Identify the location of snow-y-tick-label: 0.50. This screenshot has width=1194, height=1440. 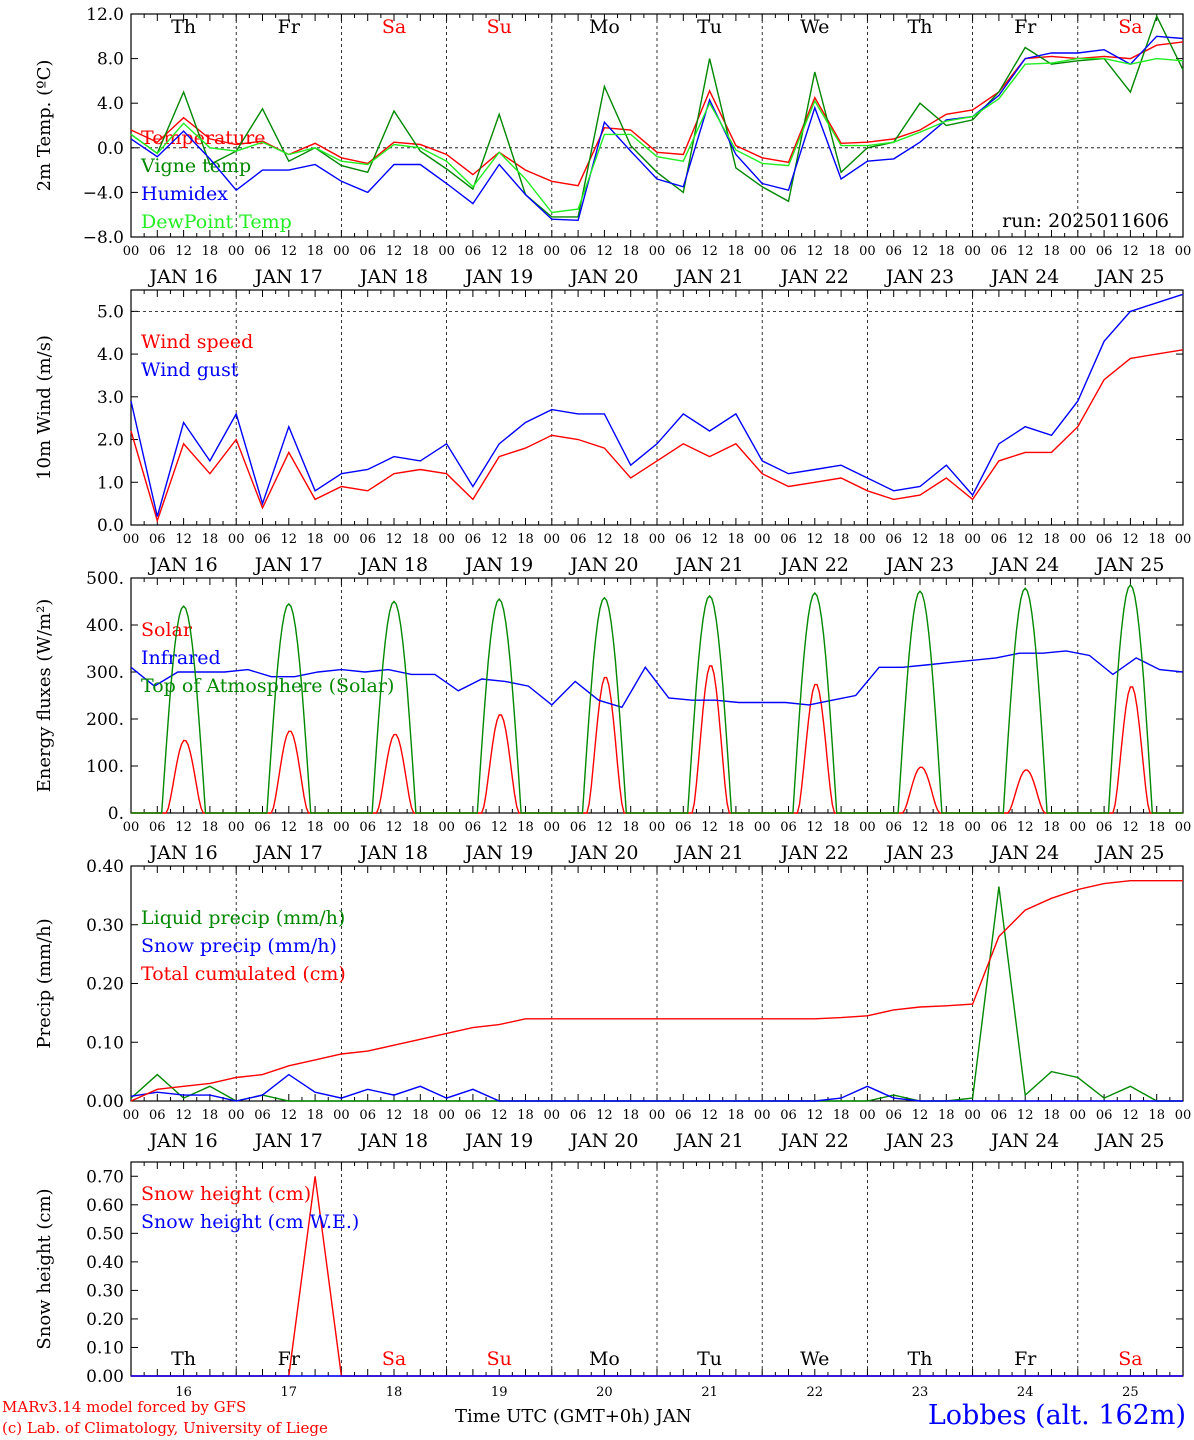
(105, 1234).